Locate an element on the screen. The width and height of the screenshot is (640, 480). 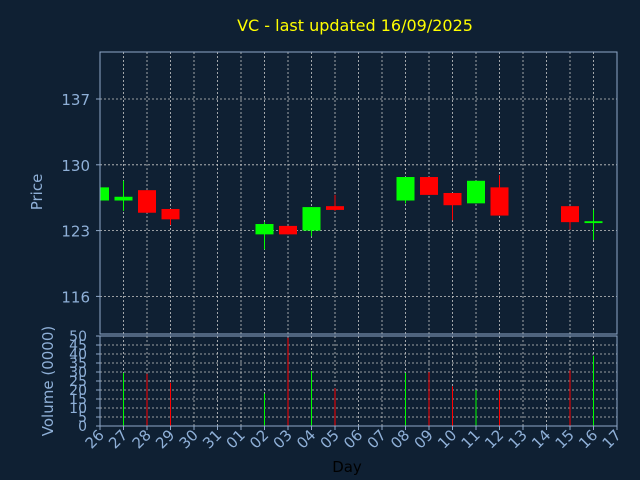
x-axis-label: Day is located at coordinates (347, 467).